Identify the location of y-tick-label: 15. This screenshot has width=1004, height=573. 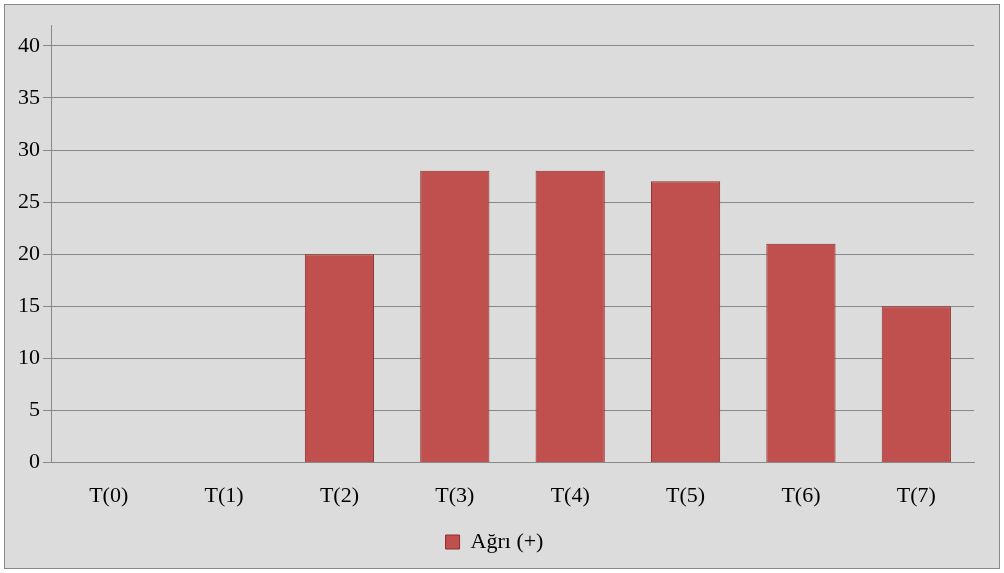
(29, 305).